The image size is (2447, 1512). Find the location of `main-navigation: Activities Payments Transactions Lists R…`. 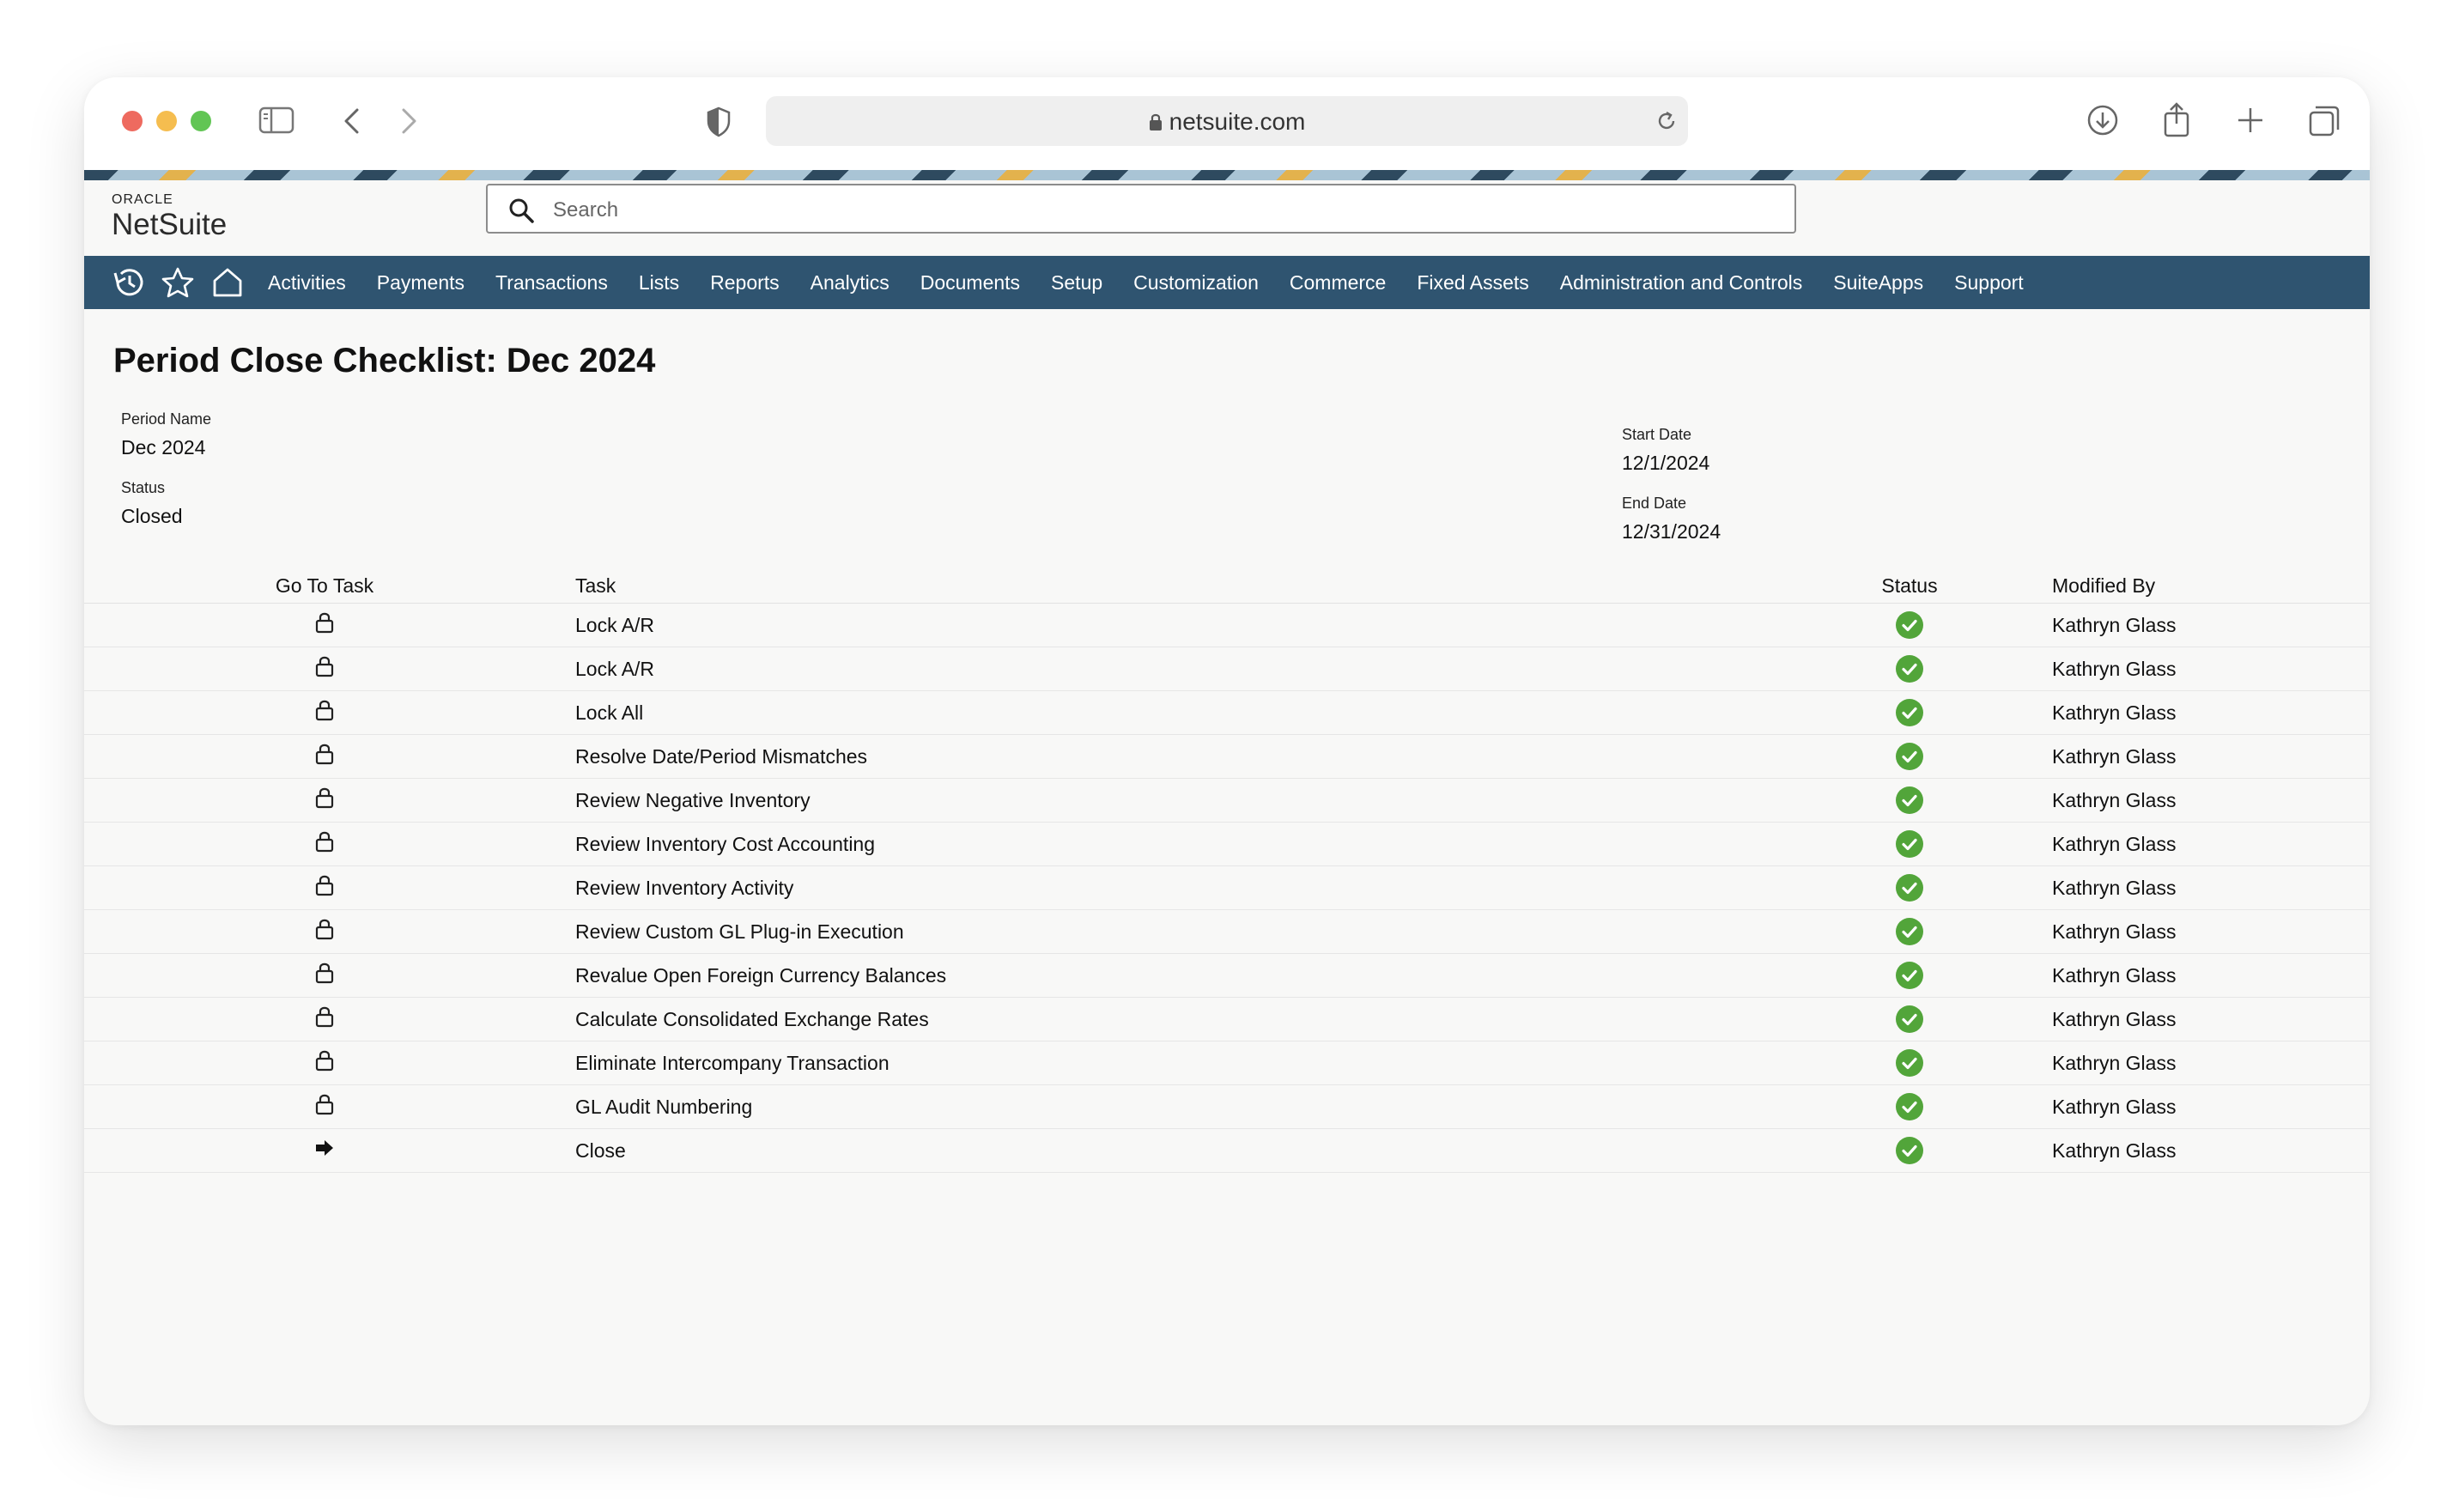

main-navigation: Activities Payments Transactions Lists R… is located at coordinates (1227, 282).